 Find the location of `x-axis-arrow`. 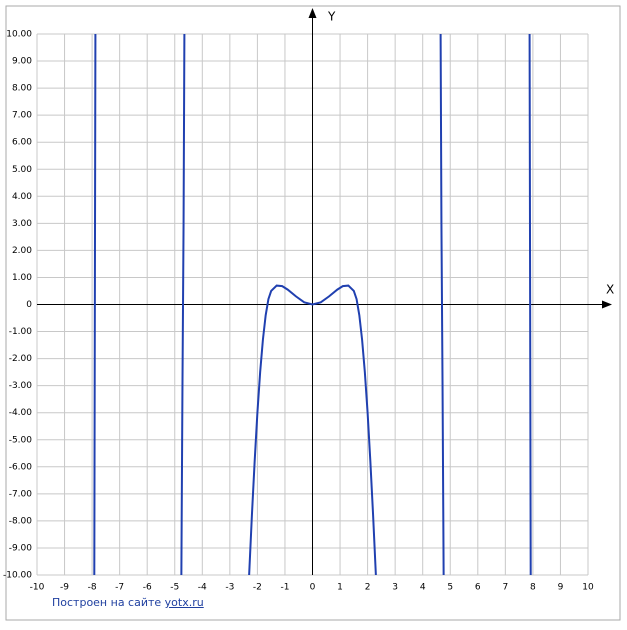

x-axis-arrow is located at coordinates (607, 304).